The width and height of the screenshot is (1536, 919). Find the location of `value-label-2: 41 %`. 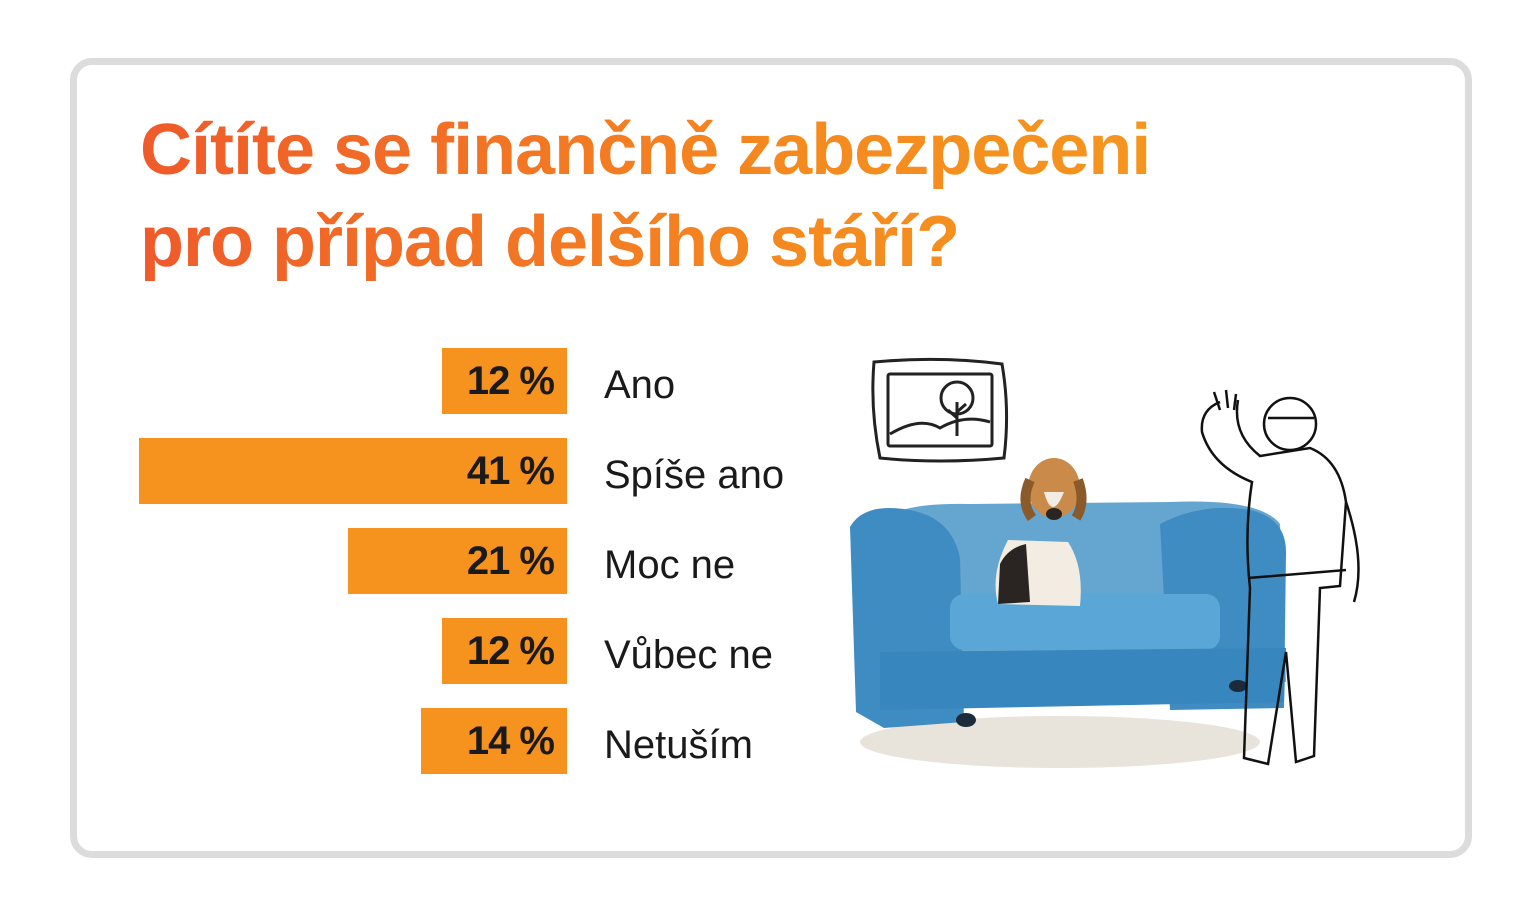

value-label-2: 41 % is located at coordinates (510, 471).